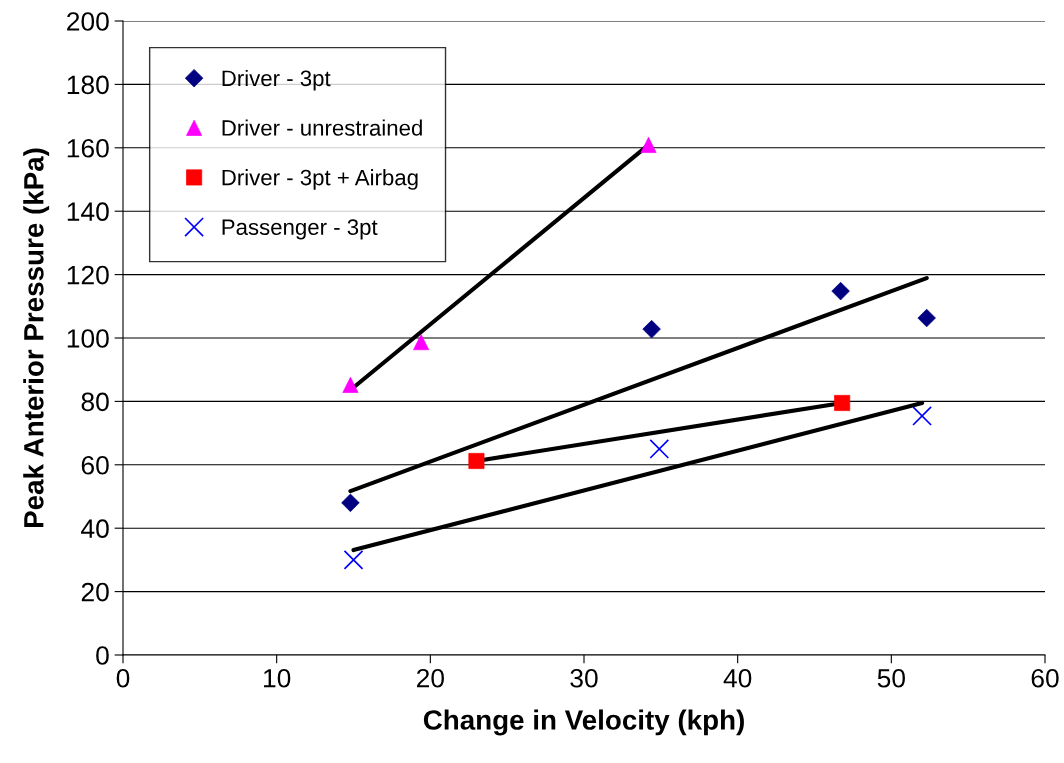  What do you see at coordinates (88, 21) in the screenshot?
I see `y-tick-label: 200` at bounding box center [88, 21].